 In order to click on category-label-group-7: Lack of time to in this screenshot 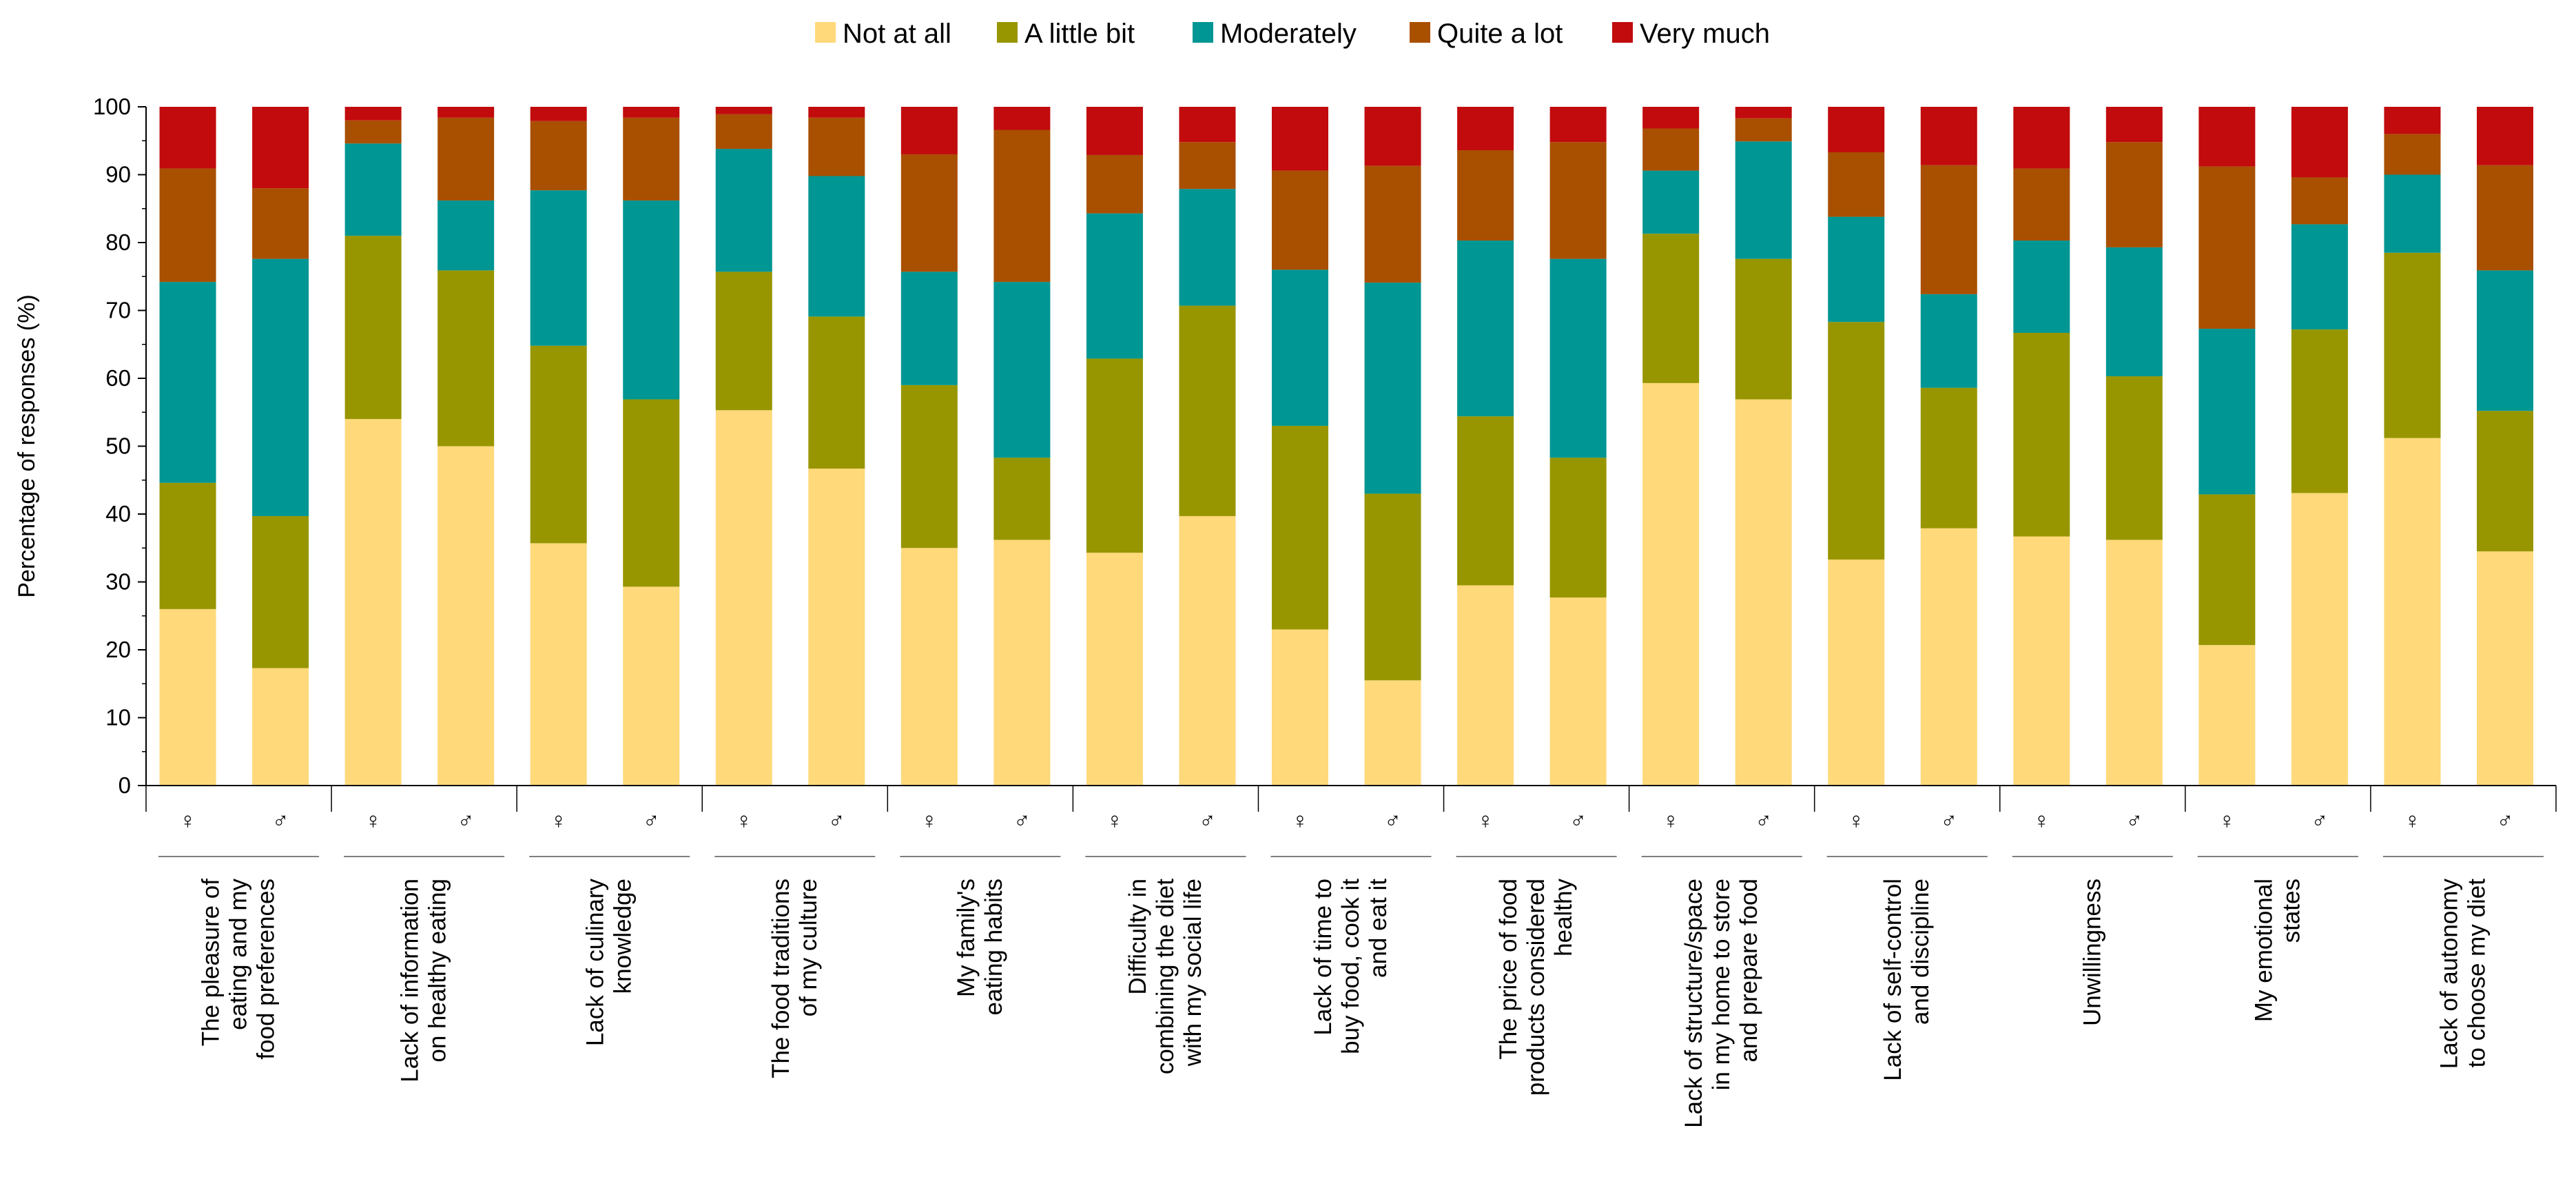, I will do `click(1323, 957)`.